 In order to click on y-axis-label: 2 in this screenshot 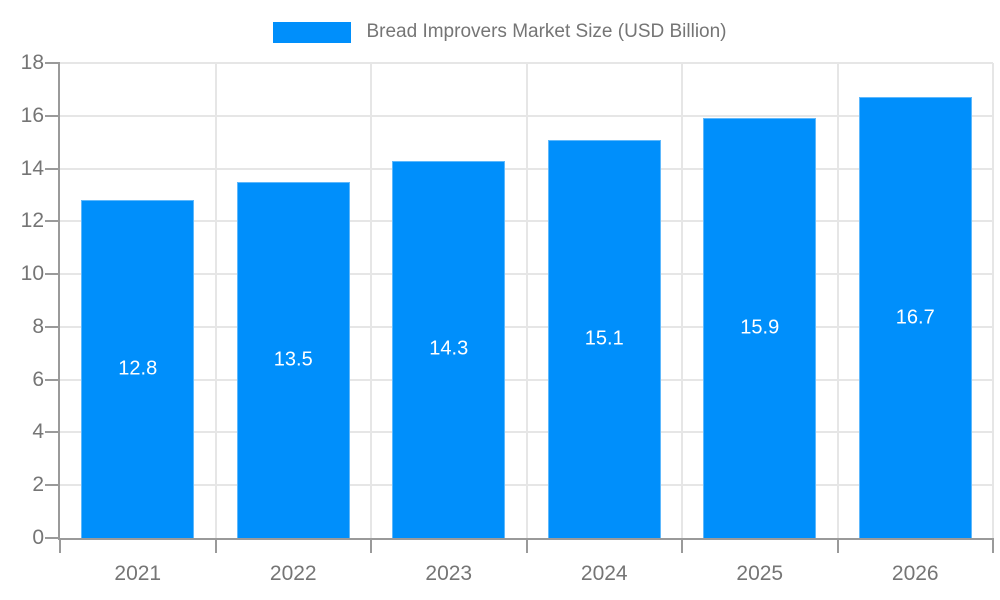, I will do `click(38, 485)`.